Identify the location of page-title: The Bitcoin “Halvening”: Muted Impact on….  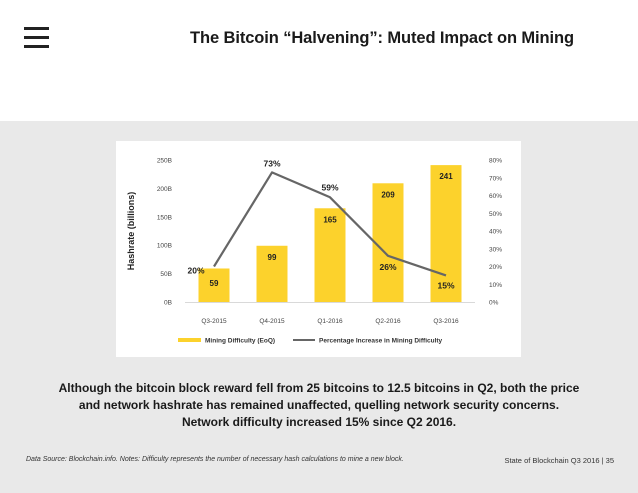
(382, 38).